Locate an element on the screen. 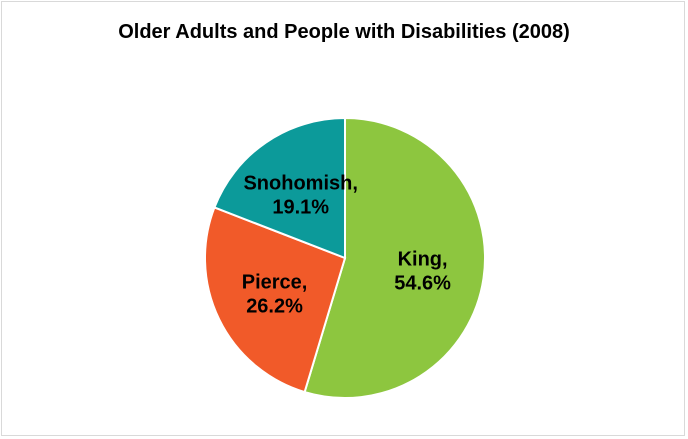 This screenshot has width=688, height=439. slice-category: Snohomish, is located at coordinates (300, 183).